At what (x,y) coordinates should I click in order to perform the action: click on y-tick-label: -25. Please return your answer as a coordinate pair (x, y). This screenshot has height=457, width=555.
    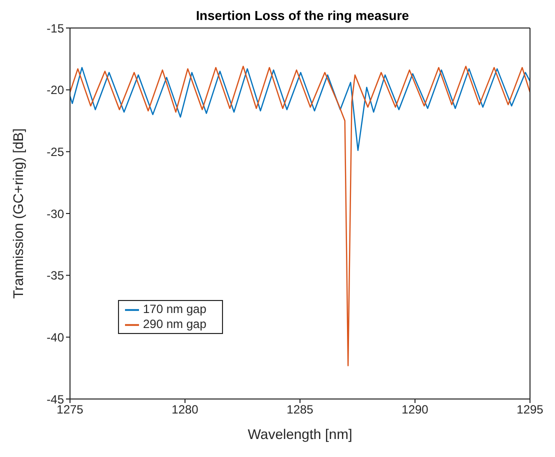
    Looking at the image, I should click on (55, 151).